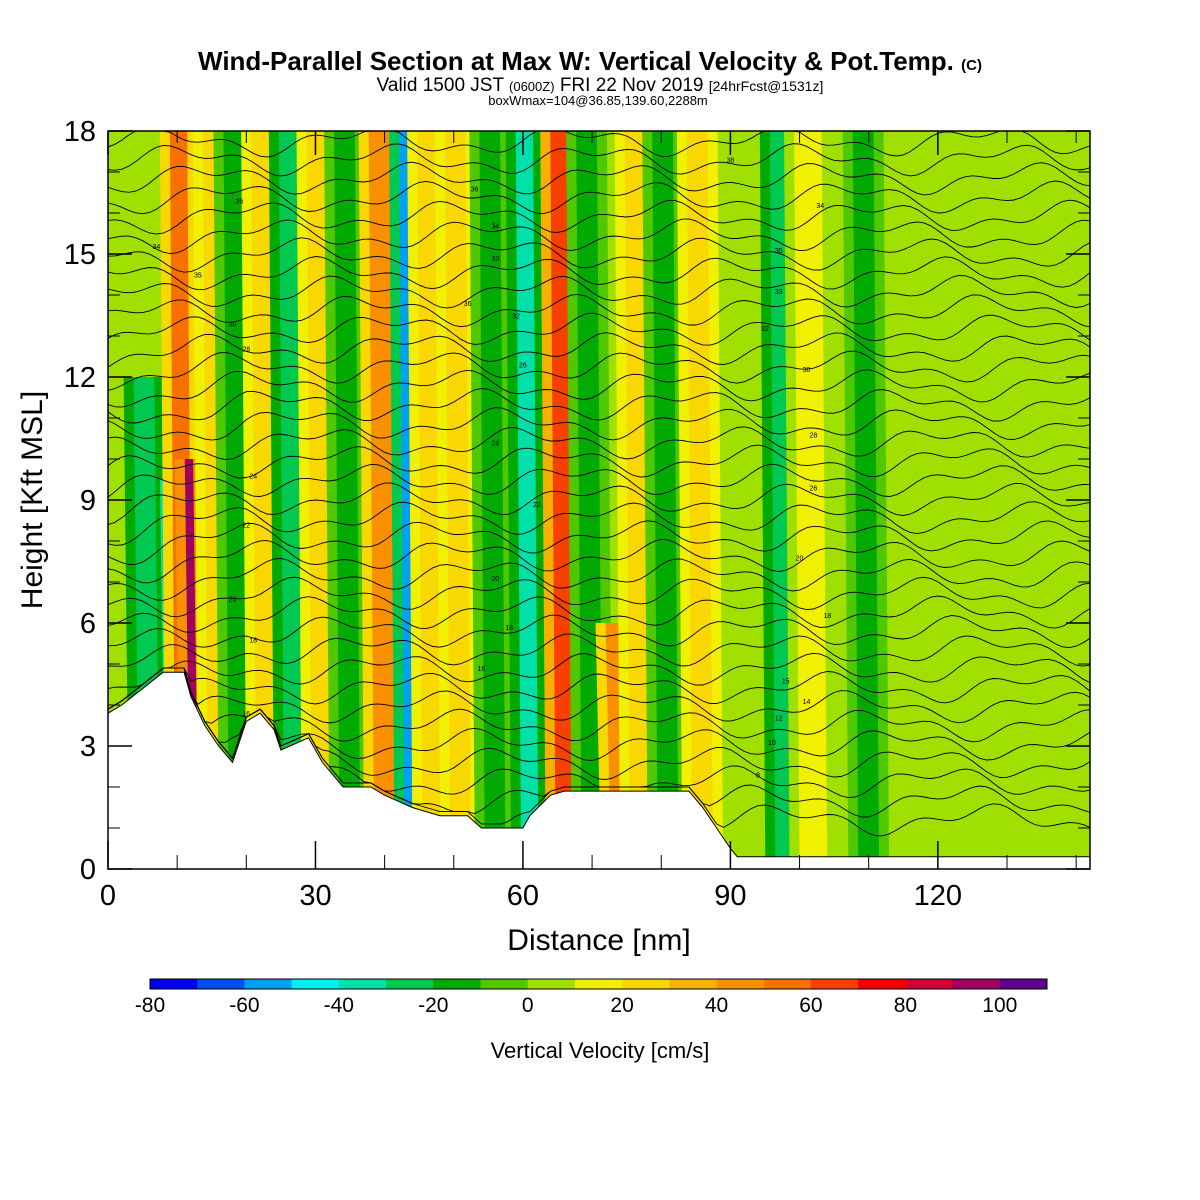 Image resolution: width=1200 pixels, height=1200 pixels. Describe the element at coordinates (905, 1005) in the screenshot. I see `colorbar-tick-label: 80` at that location.